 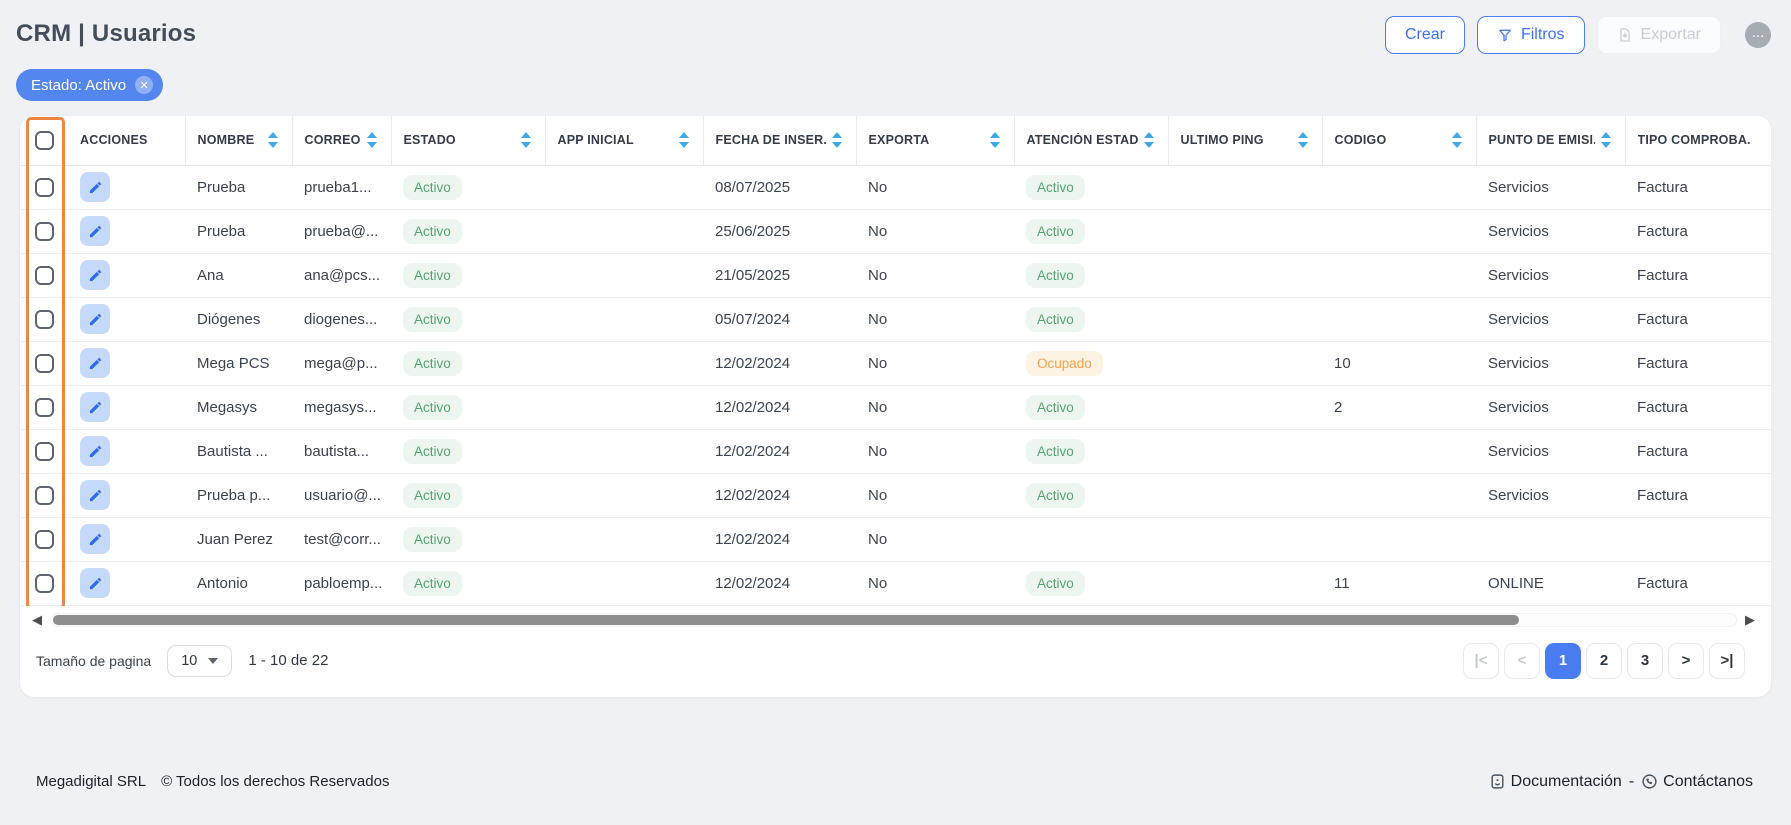 I want to click on next-page-button: >, so click(x=1686, y=660).